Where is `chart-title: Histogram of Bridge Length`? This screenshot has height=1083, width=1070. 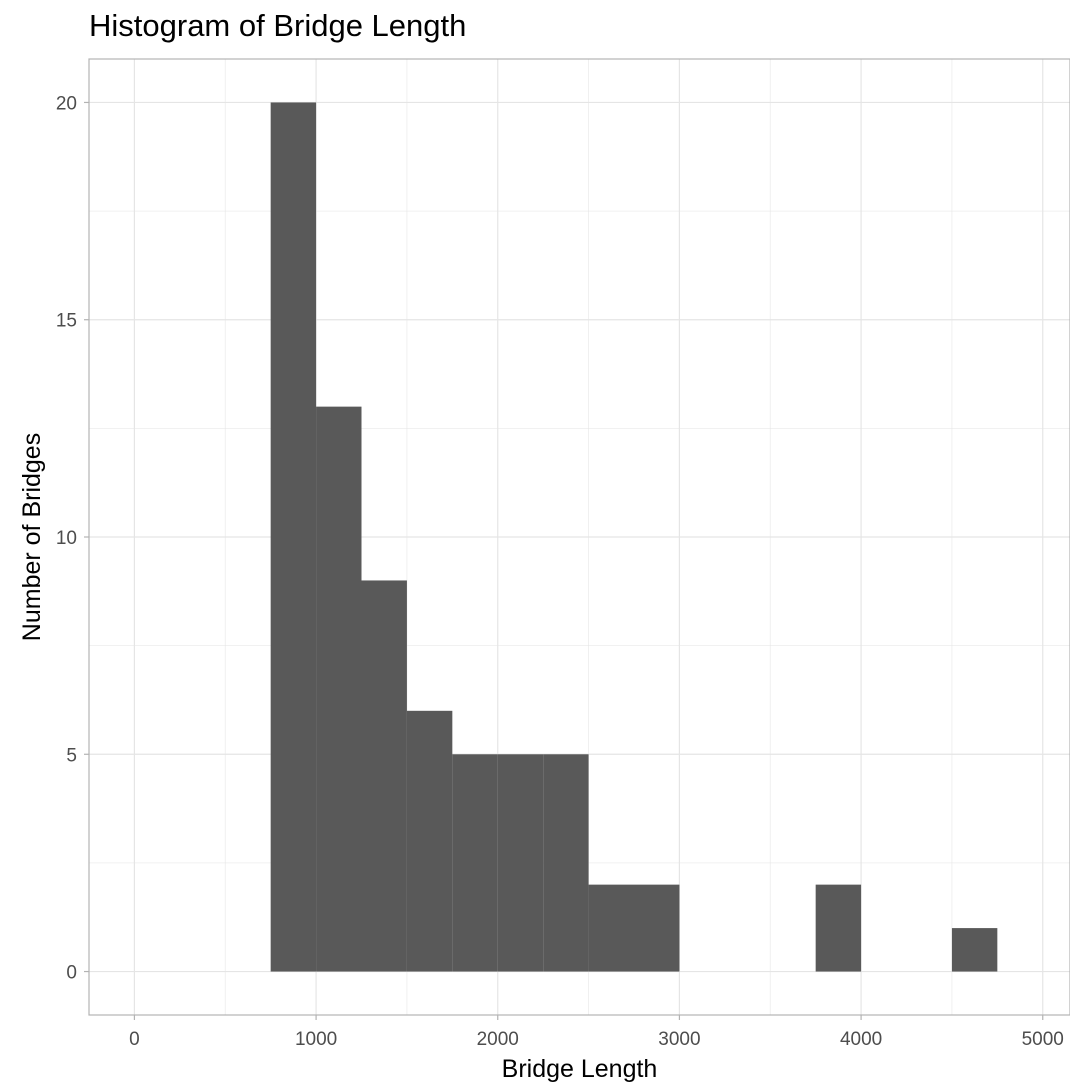 chart-title: Histogram of Bridge Length is located at coordinates (278, 25).